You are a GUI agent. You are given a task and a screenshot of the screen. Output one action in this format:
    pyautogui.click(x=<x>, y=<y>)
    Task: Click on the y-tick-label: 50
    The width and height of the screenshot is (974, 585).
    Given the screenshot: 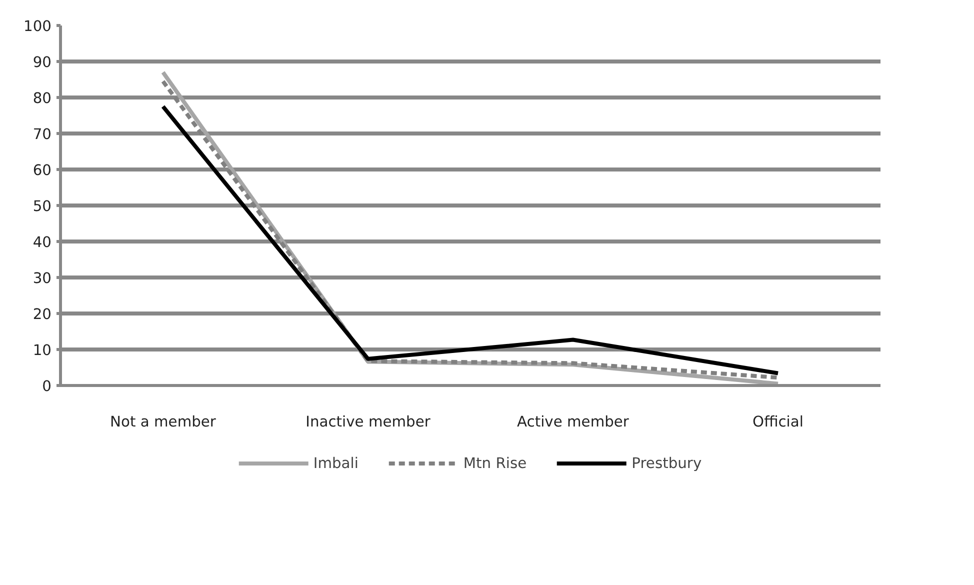 What is the action you would take?
    pyautogui.click(x=42, y=206)
    